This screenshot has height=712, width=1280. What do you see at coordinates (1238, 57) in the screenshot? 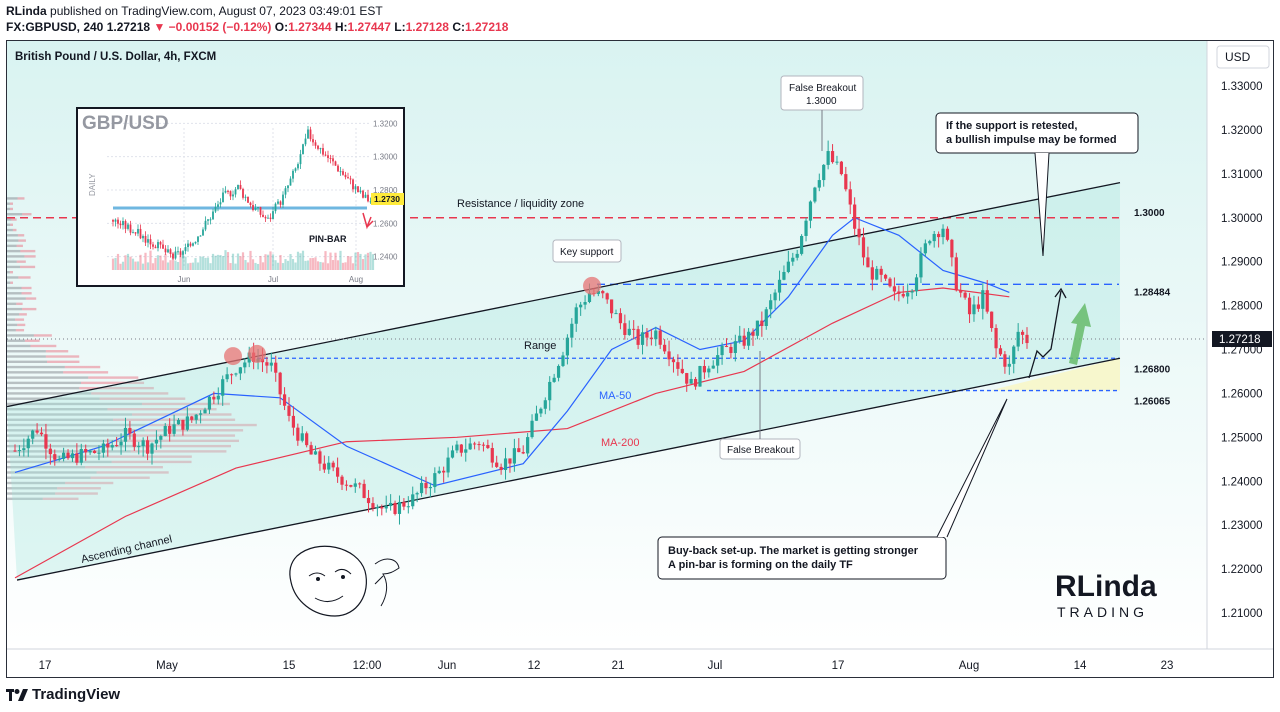
I see `currency-label: USD` at bounding box center [1238, 57].